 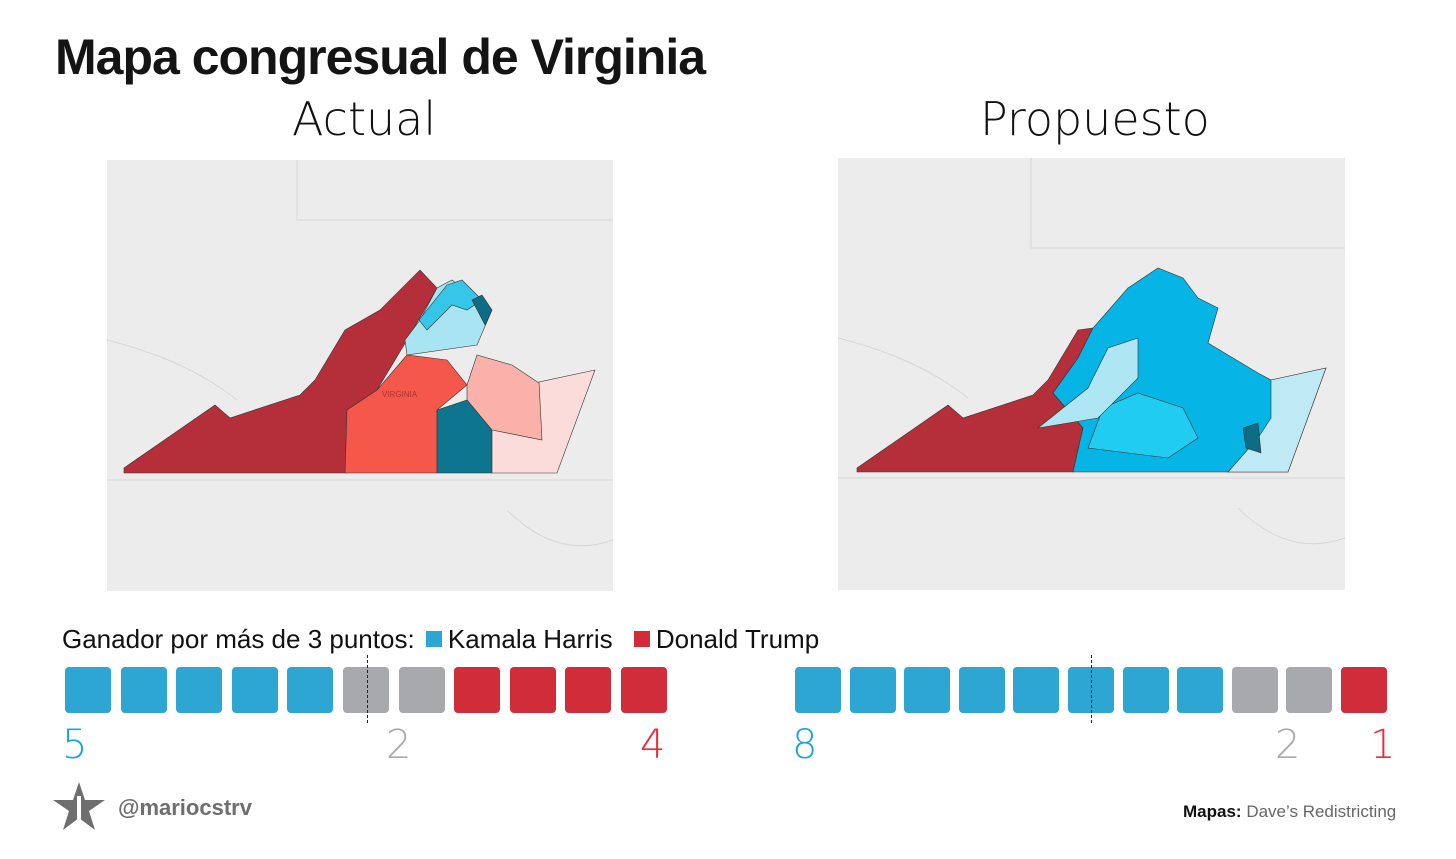 What do you see at coordinates (75, 745) in the screenshot?
I see `count-harris: 5` at bounding box center [75, 745].